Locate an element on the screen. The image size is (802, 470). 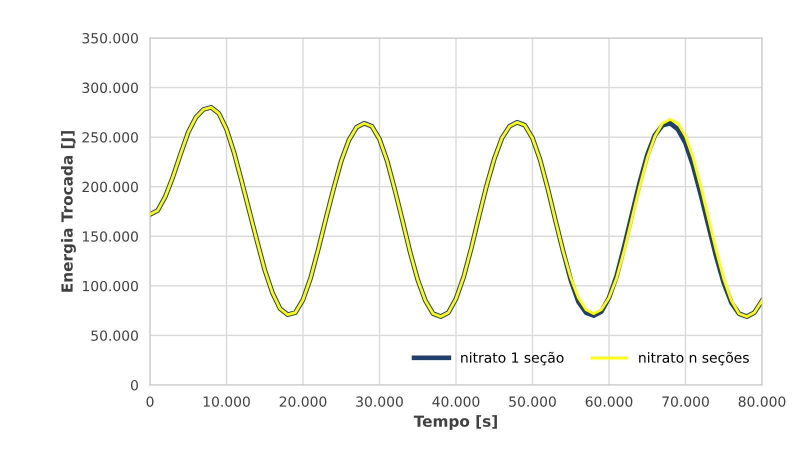
y-tick-label: 100.000 is located at coordinates (110, 286).